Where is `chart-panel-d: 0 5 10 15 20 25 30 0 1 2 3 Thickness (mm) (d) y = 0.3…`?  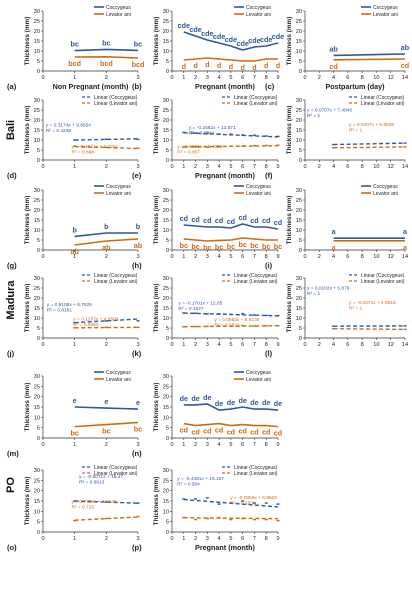
chart-panel-d: 0 5 10 15 20 25 30 0 1 2 3 Thickness (mm) (d) y = 0.3… is located at coordinates (73, 137).